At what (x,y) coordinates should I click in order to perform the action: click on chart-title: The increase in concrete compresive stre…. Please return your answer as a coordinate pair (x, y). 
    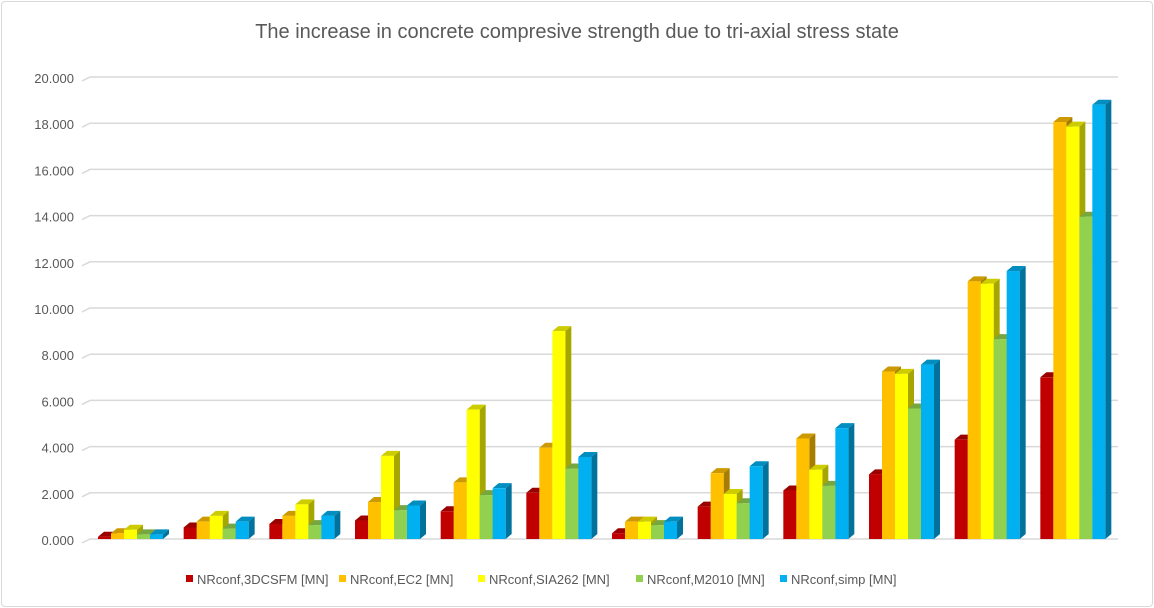
    Looking at the image, I should click on (577, 32).